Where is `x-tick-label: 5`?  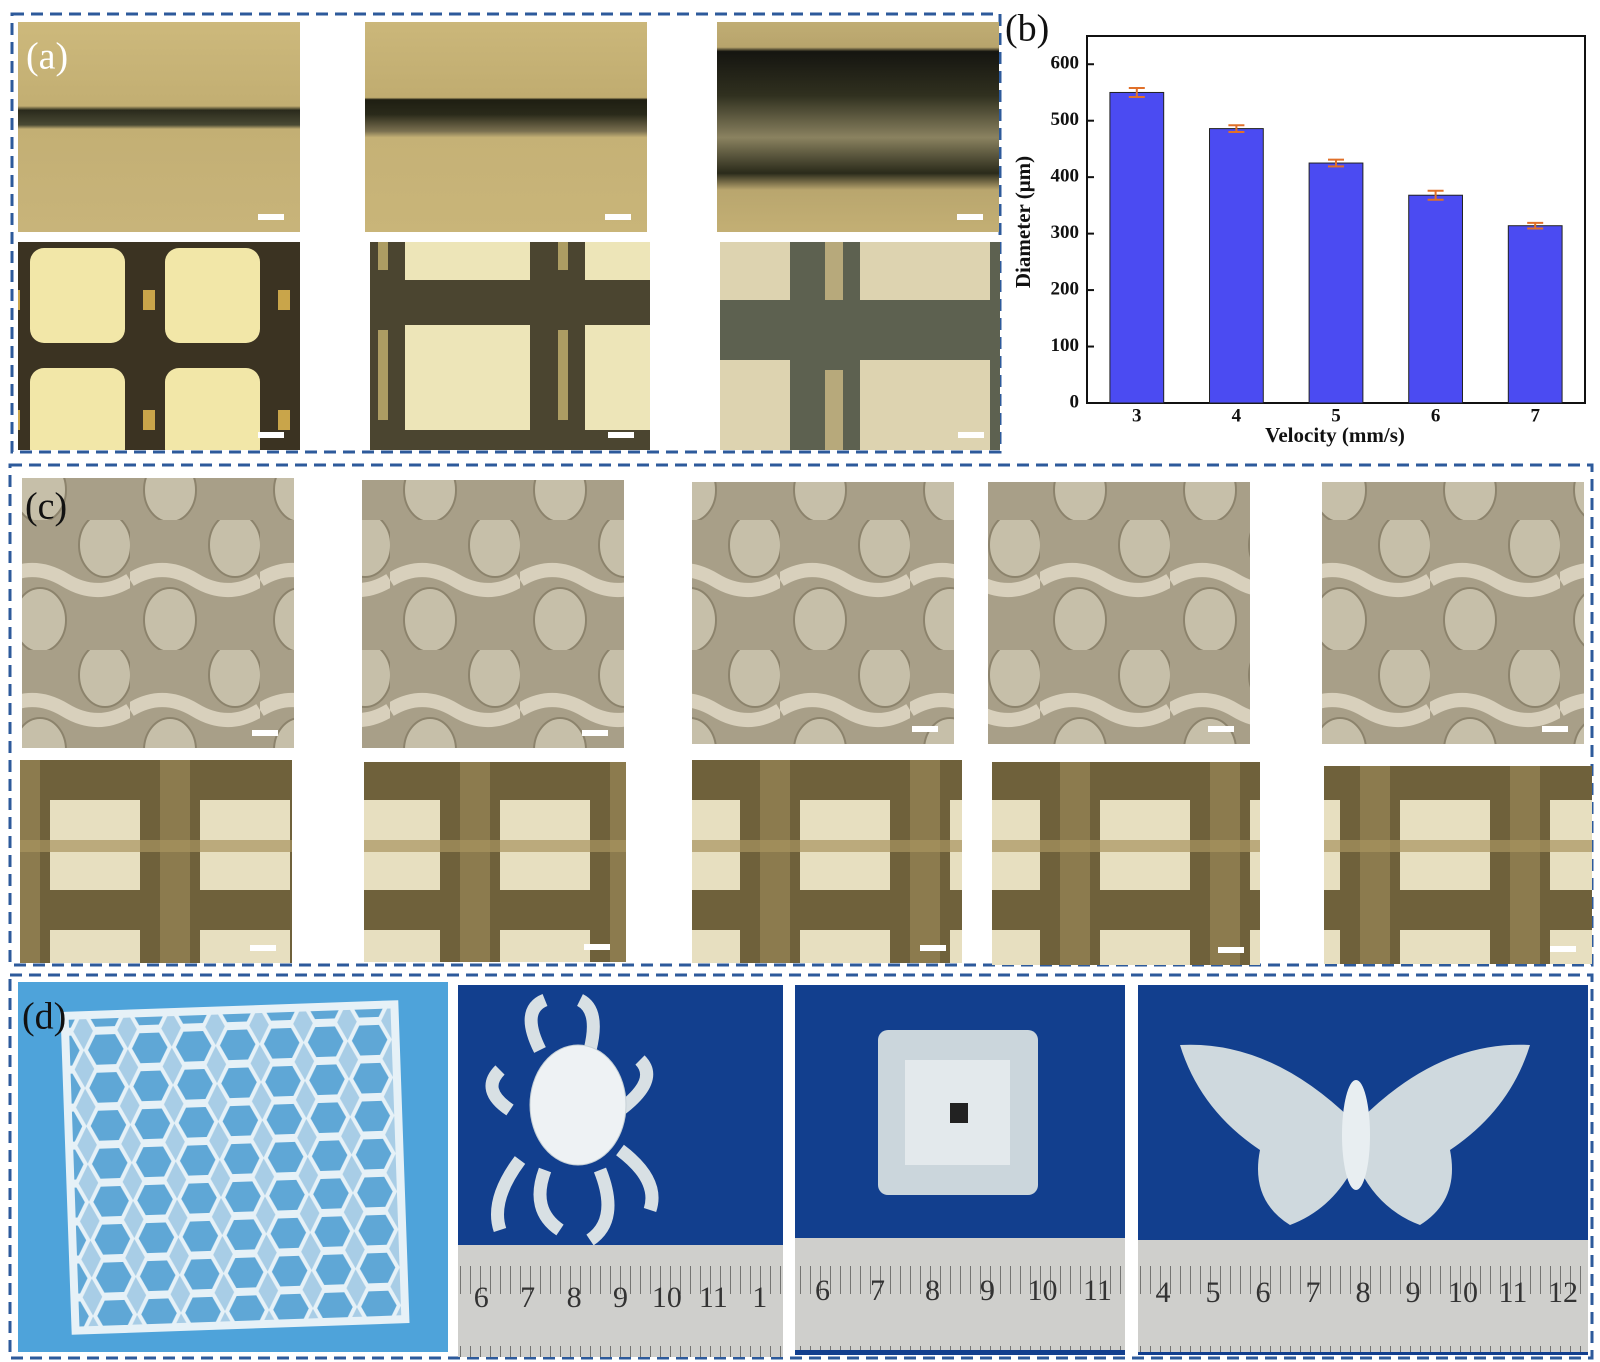
x-tick-label: 5 is located at coordinates (1336, 415).